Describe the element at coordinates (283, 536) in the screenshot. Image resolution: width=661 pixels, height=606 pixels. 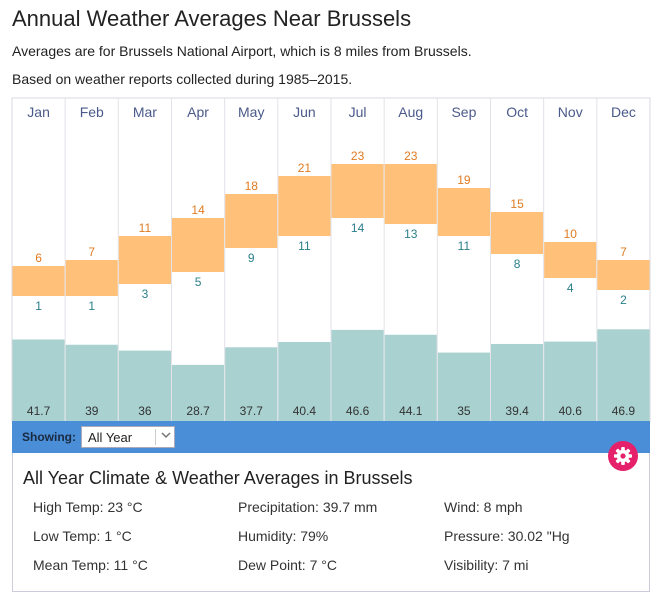
I see `stat-humidity: Humidity: 79%` at that location.